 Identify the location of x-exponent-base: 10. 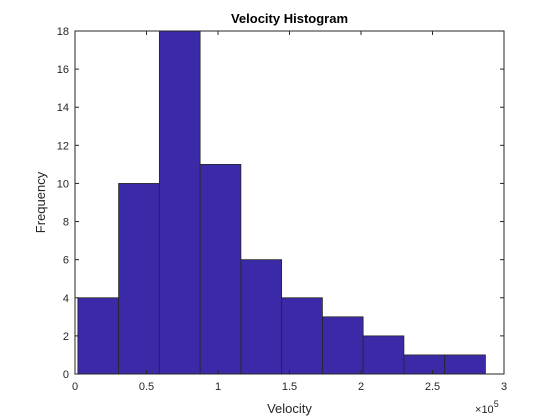
(487, 410).